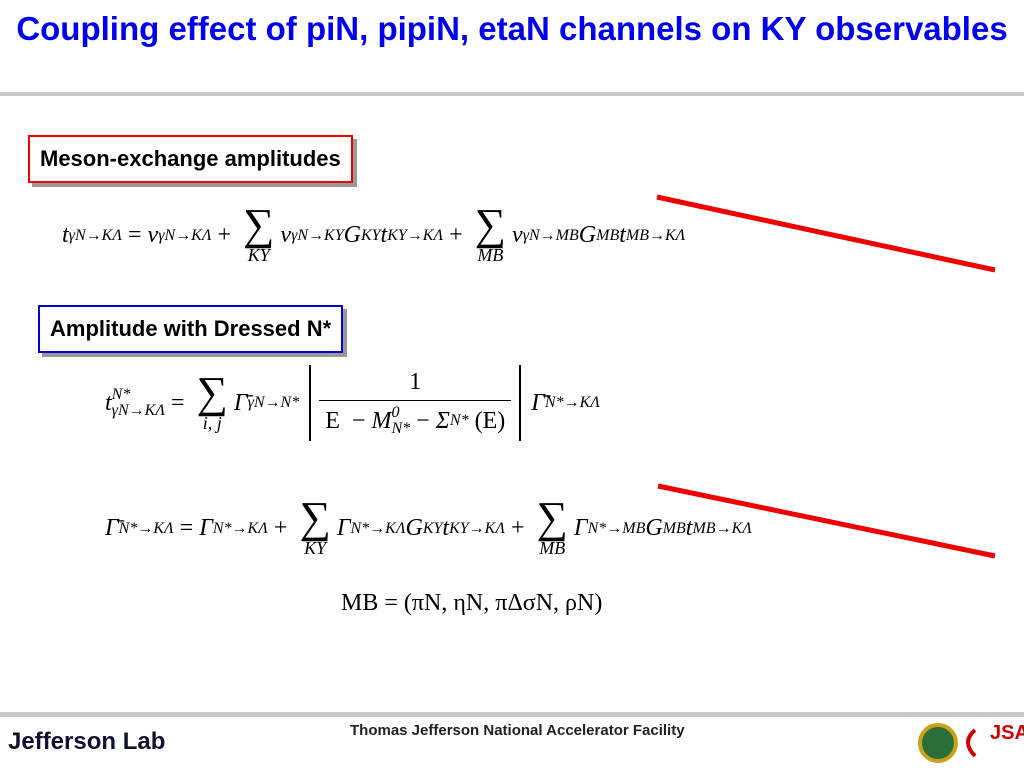 The height and width of the screenshot is (768, 1024). Describe the element at coordinates (412, 235) in the screenshot. I see `math-term: t KY→KΛ` at that location.